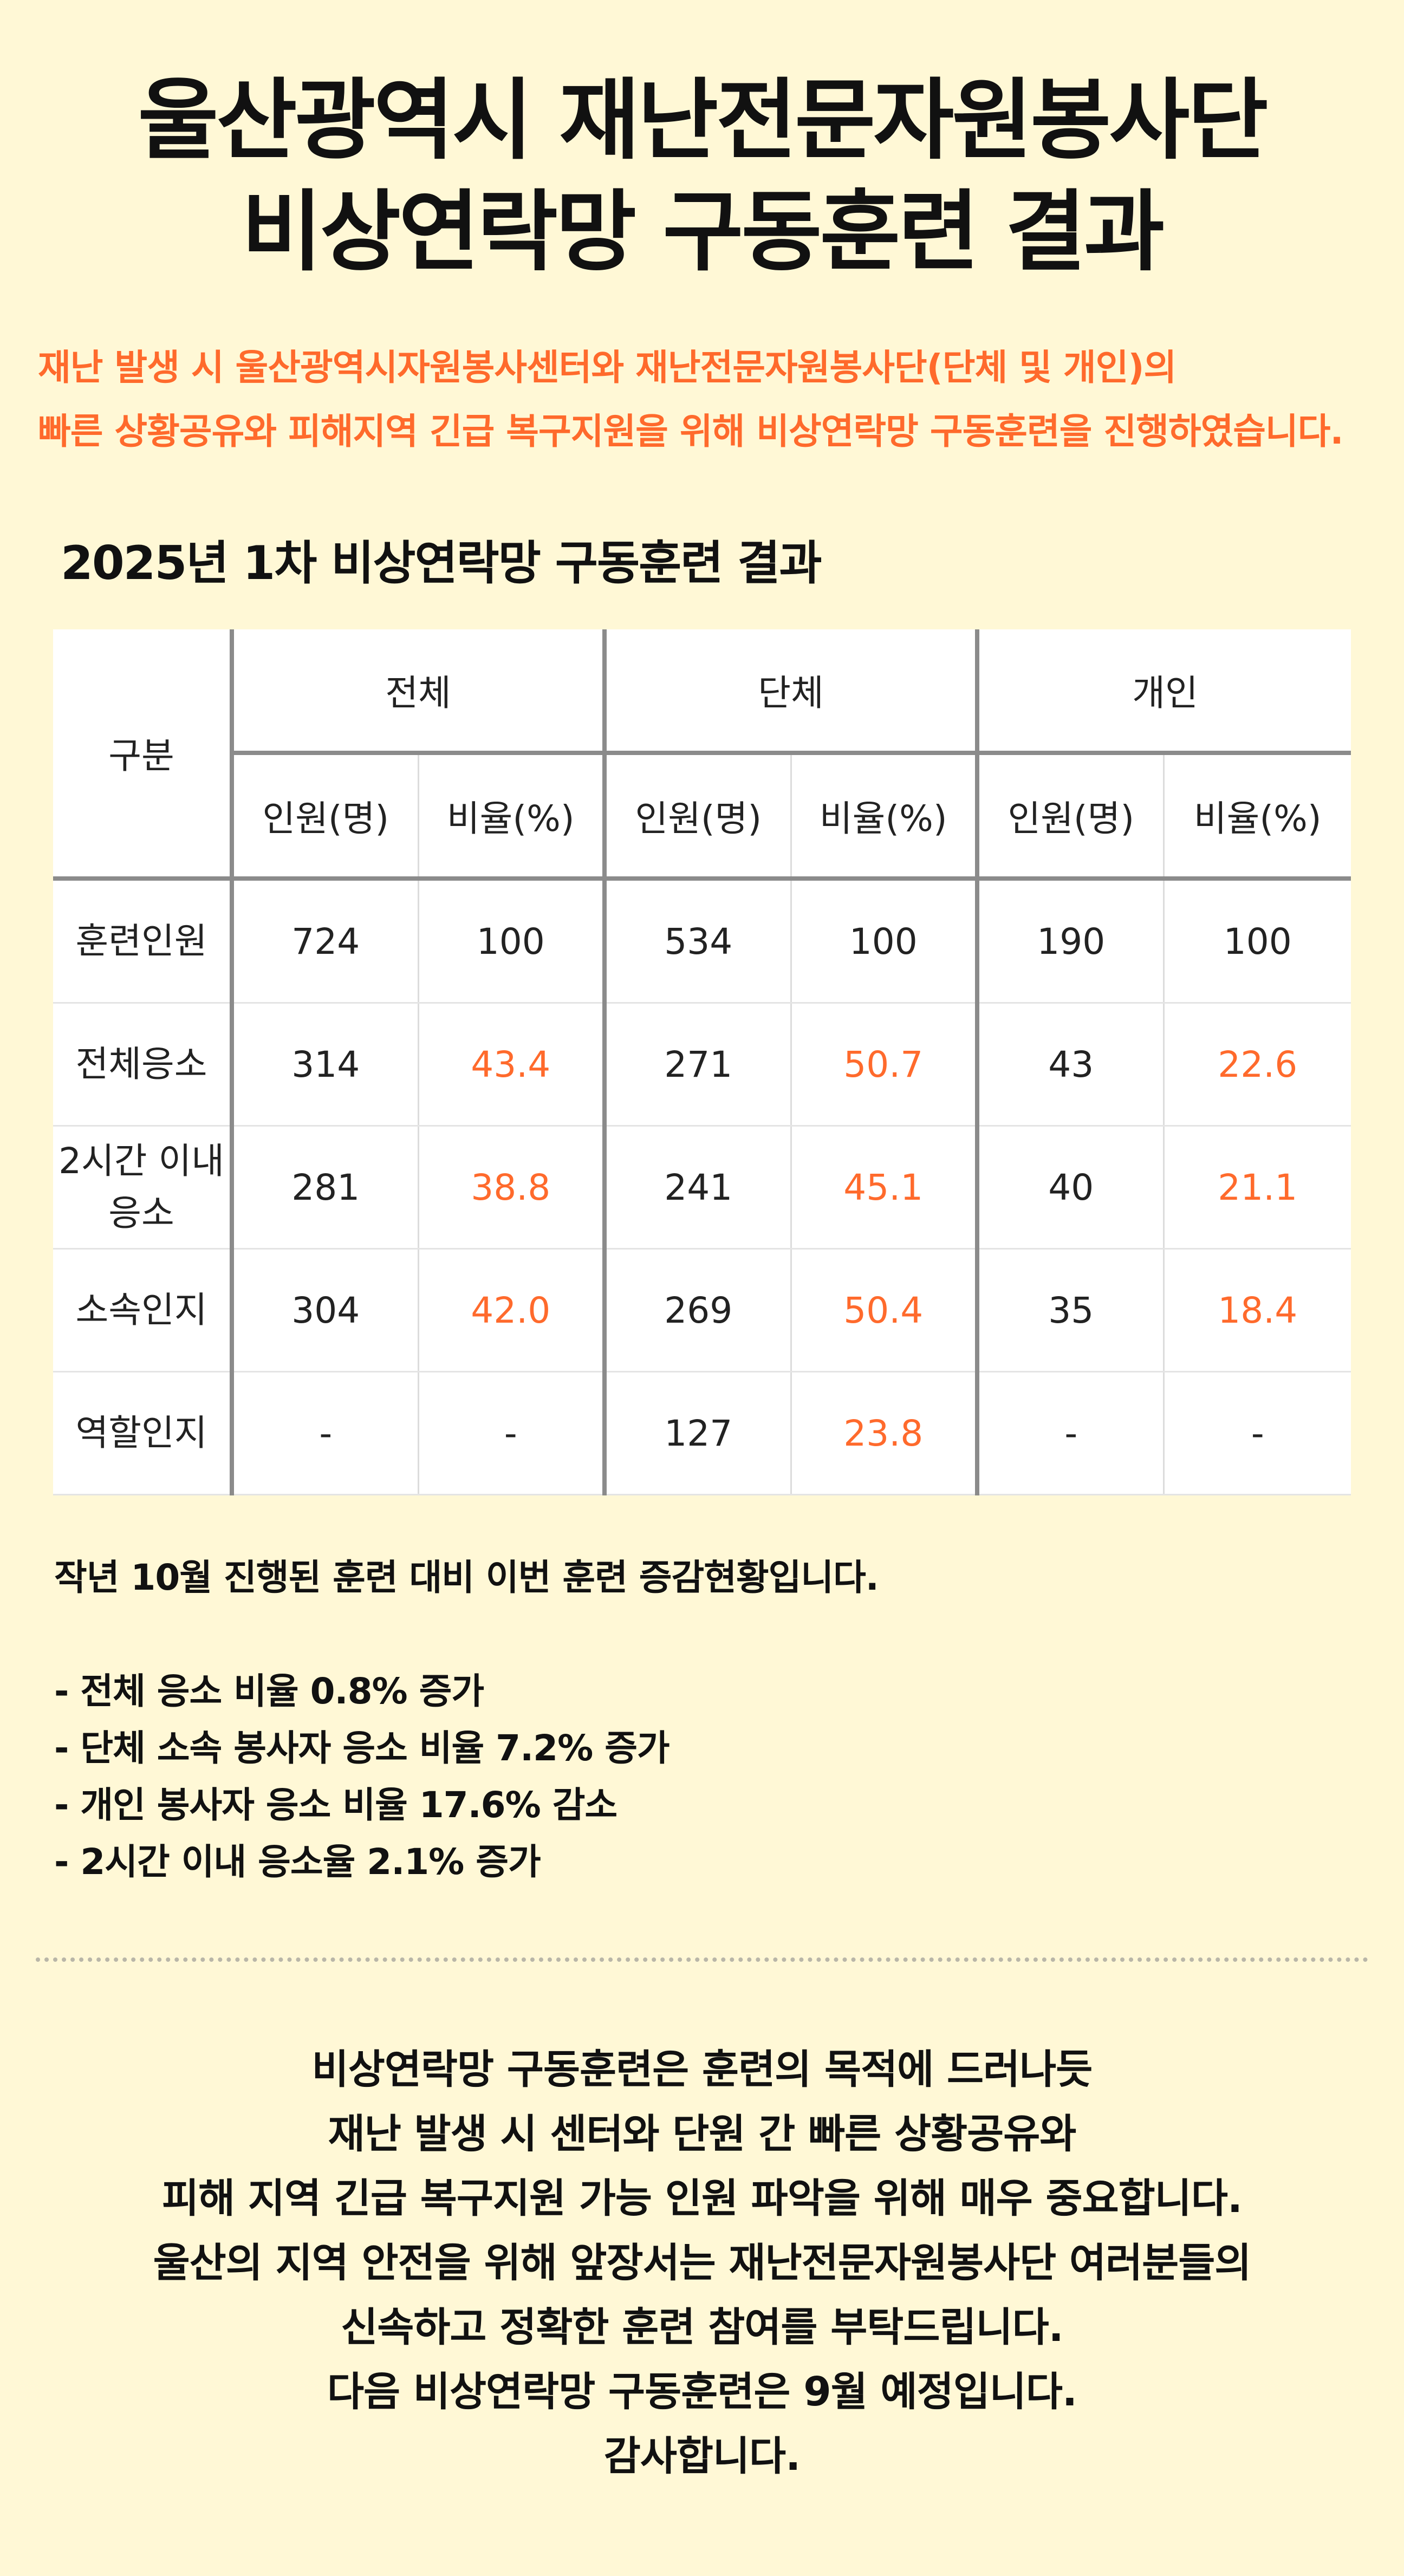  I want to click on intro-line-1: 재난 발생 시 울산광역시자원봉사센터와 재난전문자원봉사단(단체 및 개인)의, so click(607, 367).